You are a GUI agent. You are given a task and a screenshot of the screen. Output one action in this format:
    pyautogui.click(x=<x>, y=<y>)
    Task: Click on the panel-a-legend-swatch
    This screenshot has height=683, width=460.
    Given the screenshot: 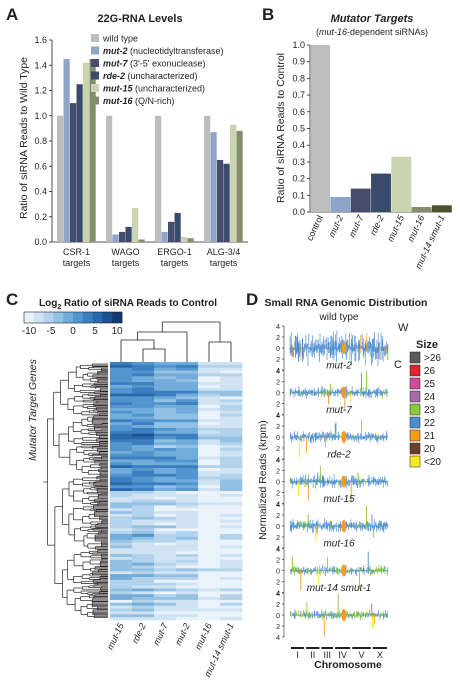 What is the action you would take?
    pyautogui.click(x=95, y=50)
    